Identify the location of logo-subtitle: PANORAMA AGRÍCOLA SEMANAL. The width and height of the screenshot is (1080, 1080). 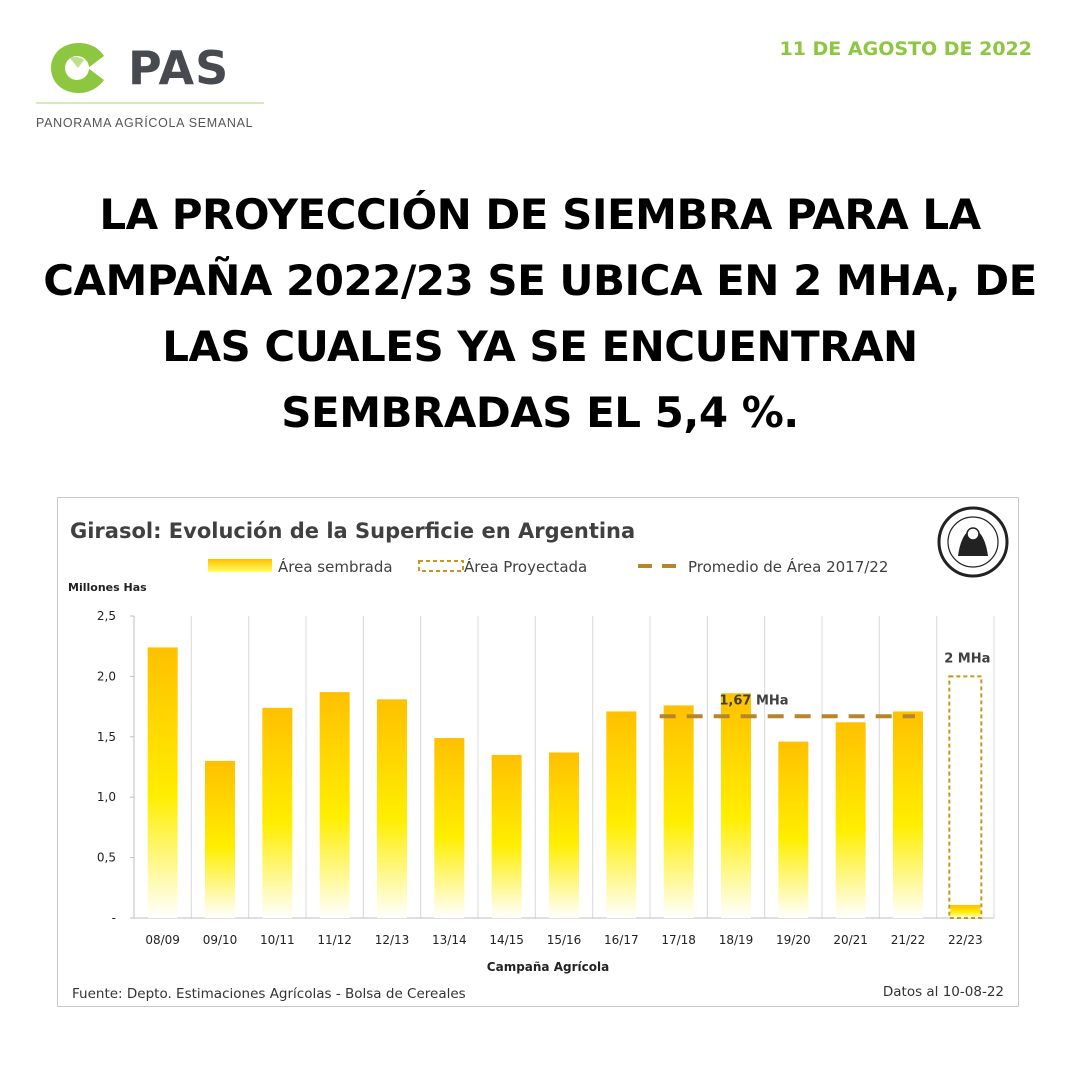
(145, 123).